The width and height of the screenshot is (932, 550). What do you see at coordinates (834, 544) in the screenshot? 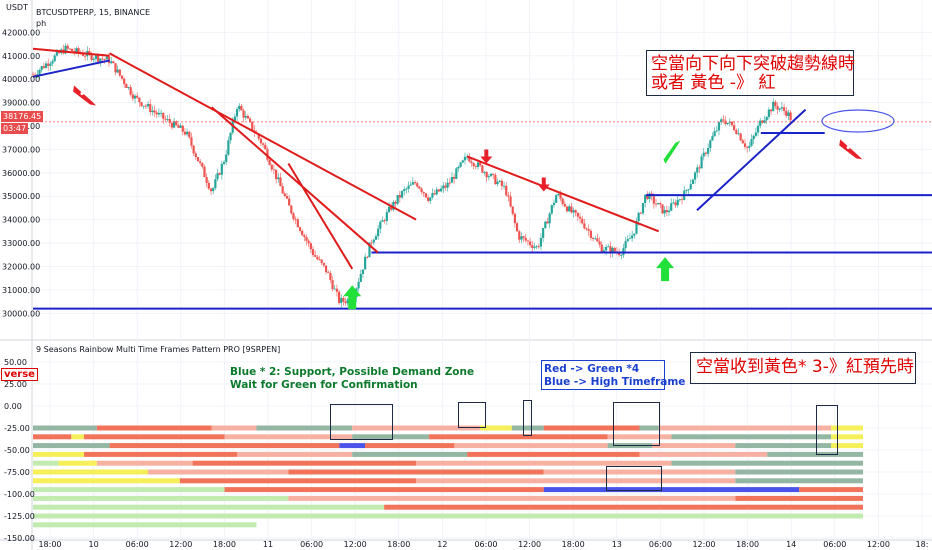
I see `x-tick-label: 06:00` at bounding box center [834, 544].